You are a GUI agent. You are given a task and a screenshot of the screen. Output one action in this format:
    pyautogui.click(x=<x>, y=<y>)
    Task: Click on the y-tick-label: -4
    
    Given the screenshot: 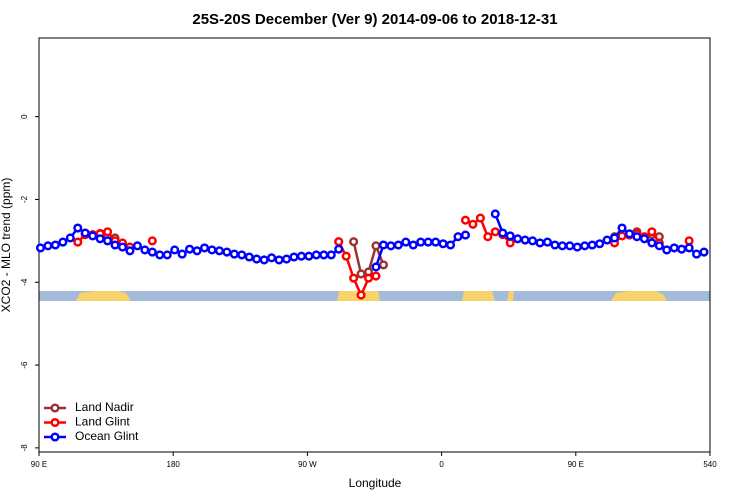 What is the action you would take?
    pyautogui.click(x=24, y=282)
    